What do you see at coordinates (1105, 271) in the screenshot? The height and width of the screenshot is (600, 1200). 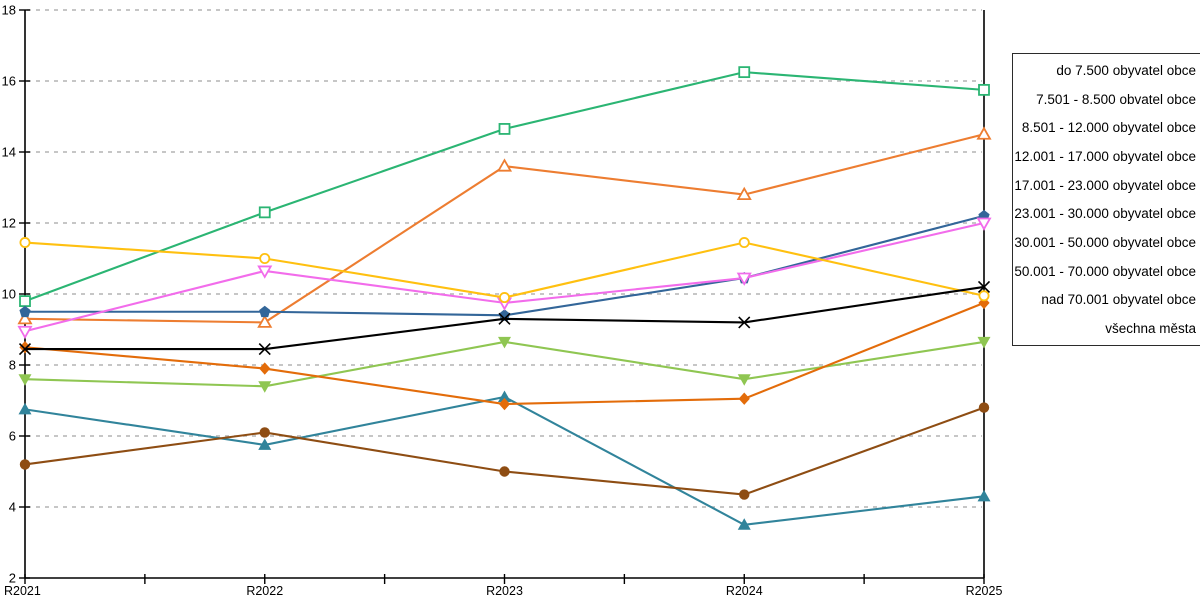 I see `legend-item: 50.001 - 70.000 obyvatel obce` at bounding box center [1105, 271].